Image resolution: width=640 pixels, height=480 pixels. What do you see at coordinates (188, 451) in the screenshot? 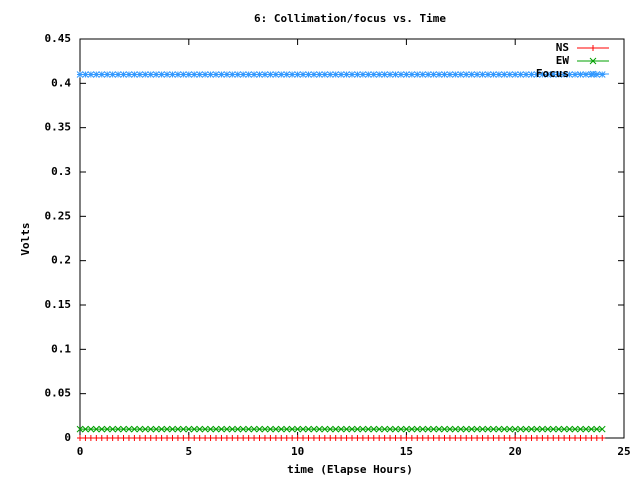
I see `x-tick-label: 5` at bounding box center [188, 451].